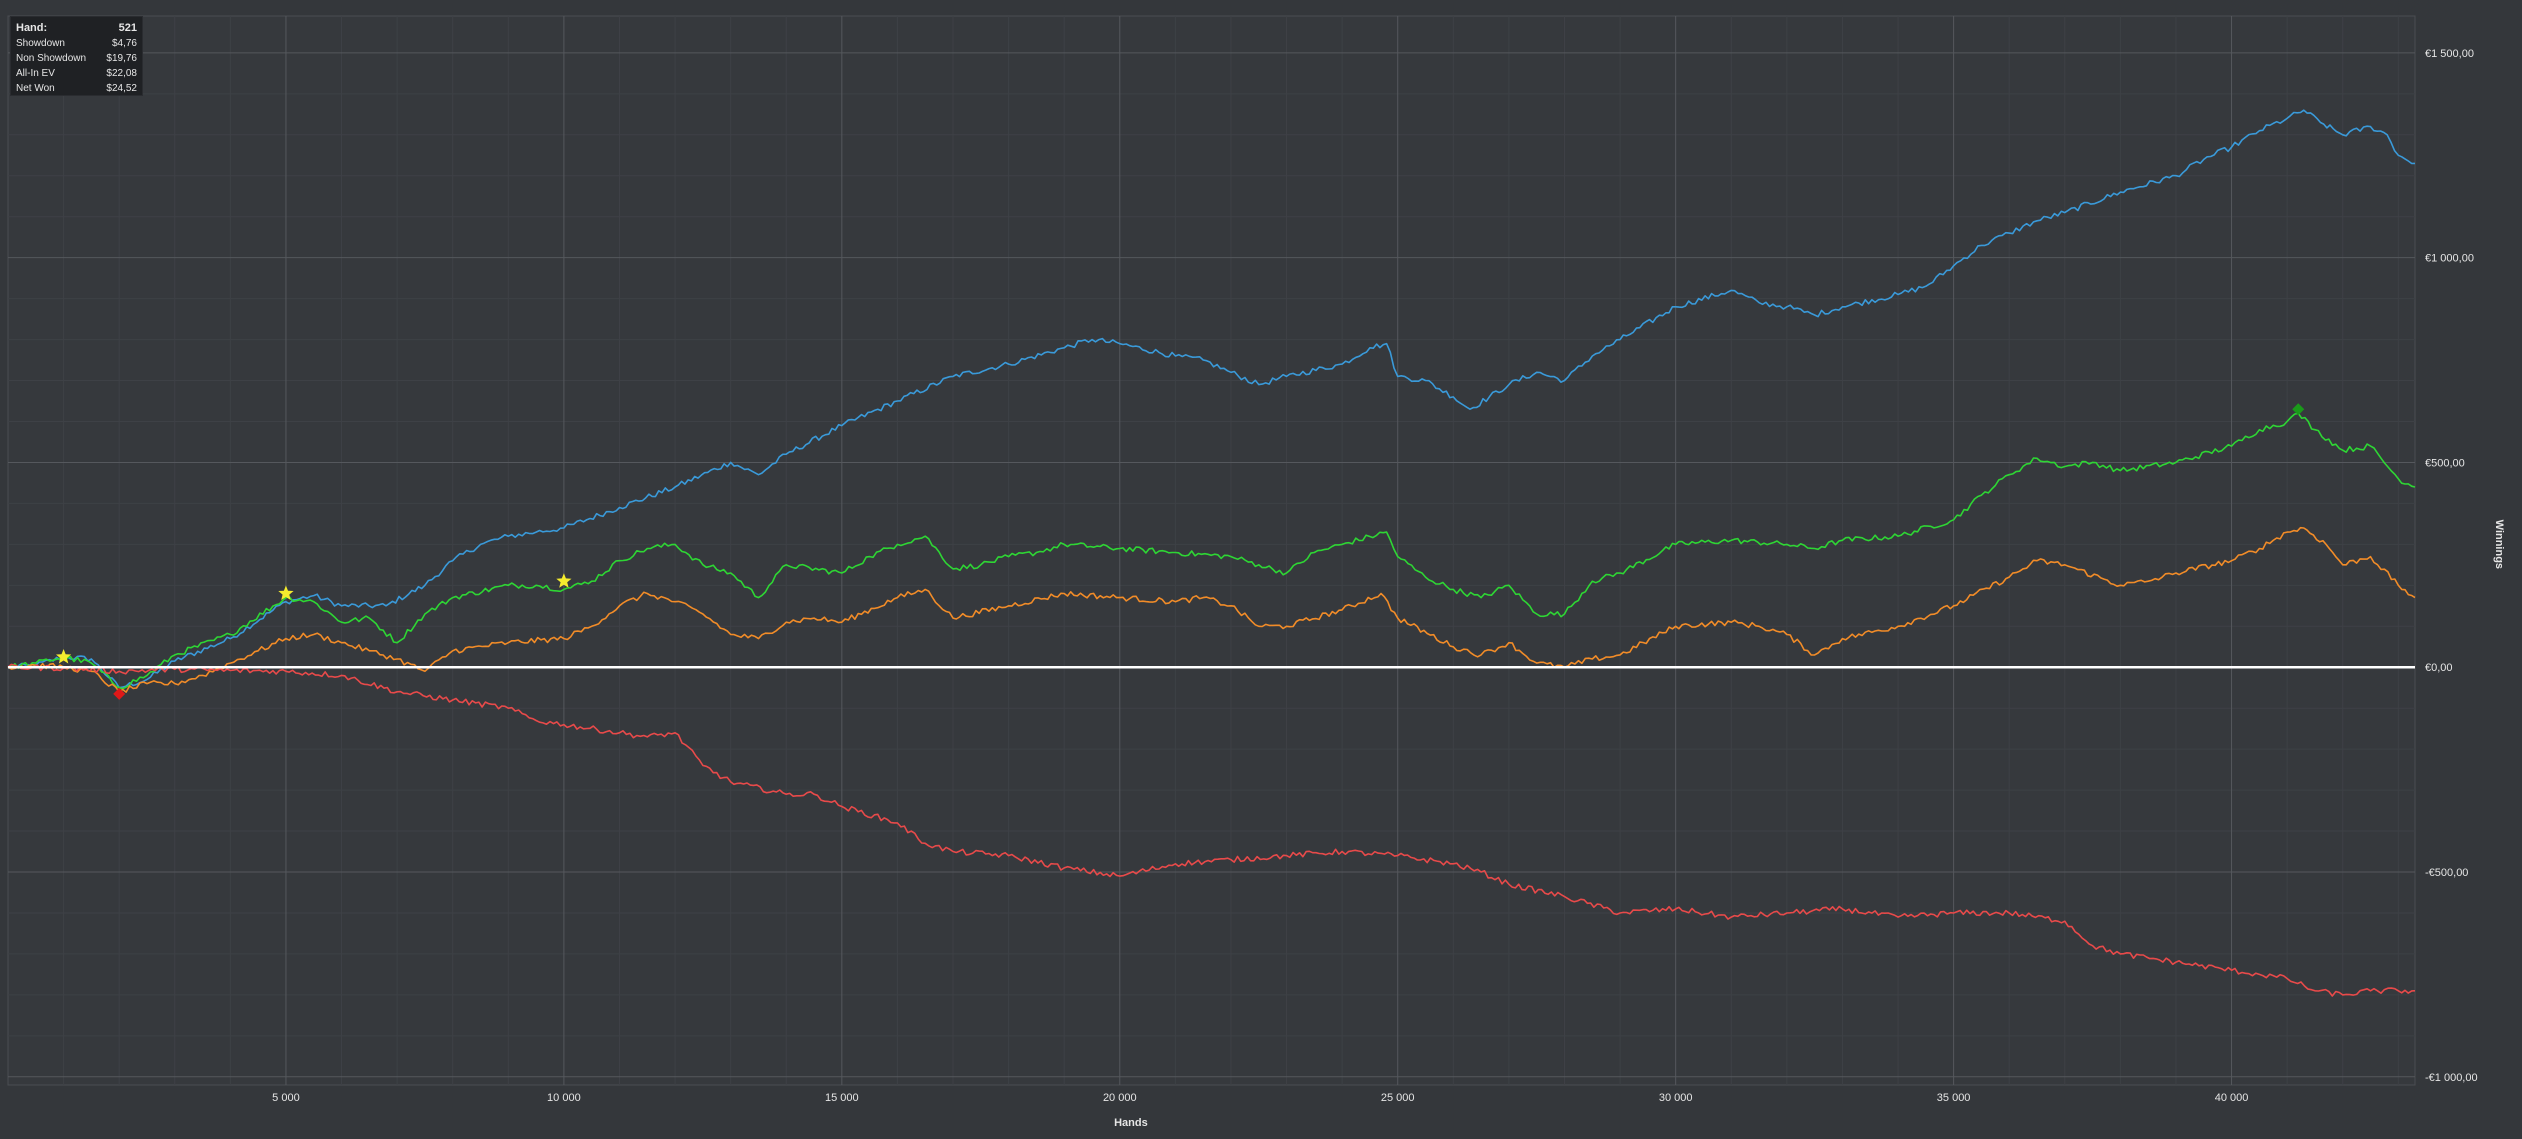 The height and width of the screenshot is (1139, 2522). Describe the element at coordinates (40, 43) in the screenshot. I see `tooltip-row-label: Showdown` at that location.